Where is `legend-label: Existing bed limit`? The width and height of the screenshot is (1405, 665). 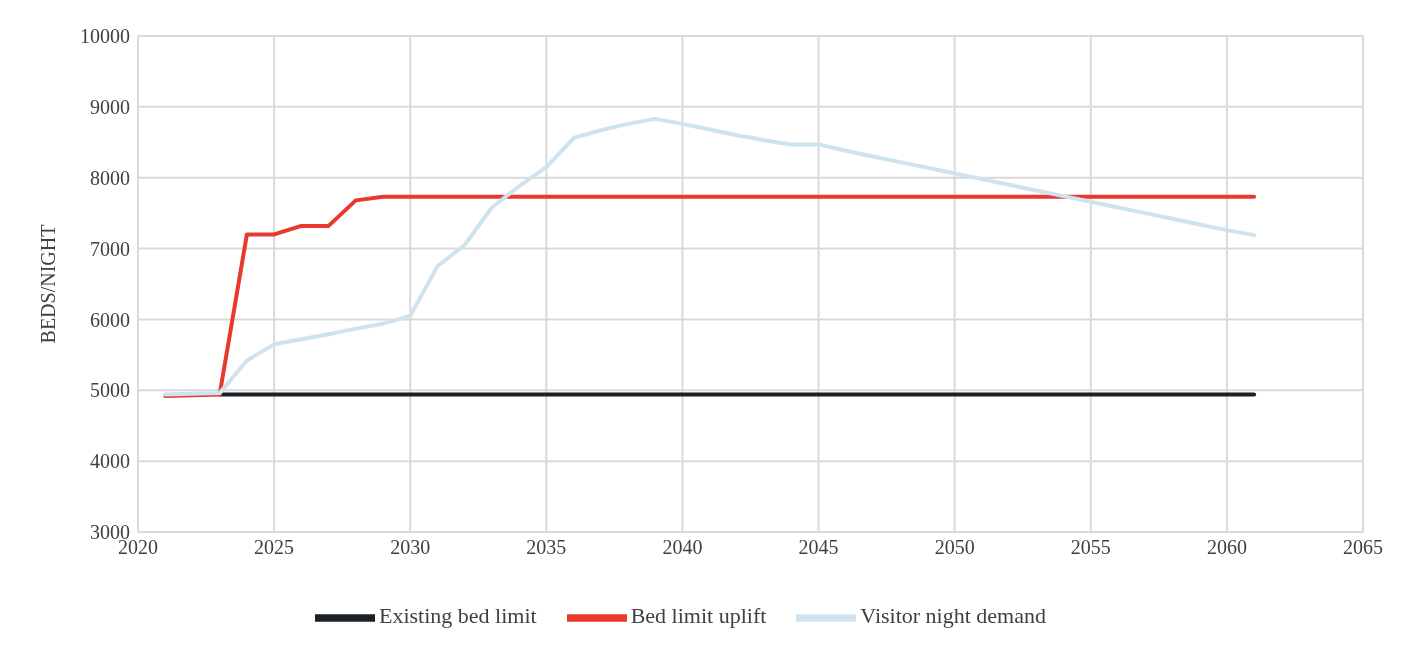 legend-label: Existing bed limit is located at coordinates (457, 616).